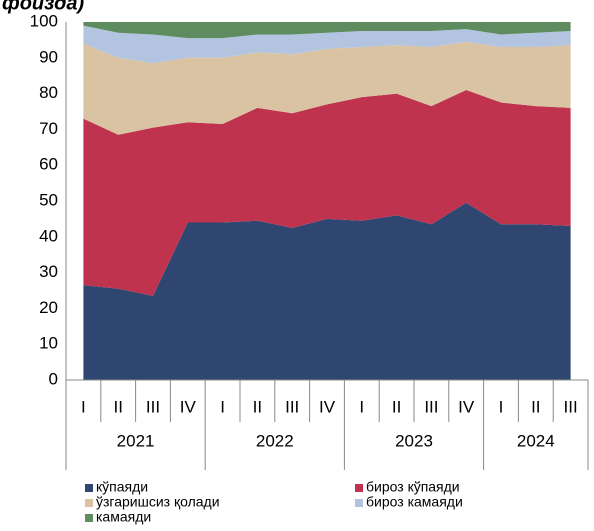  Describe the element at coordinates (122, 487) in the screenshot. I see `legend-label: кўпаяди` at that location.